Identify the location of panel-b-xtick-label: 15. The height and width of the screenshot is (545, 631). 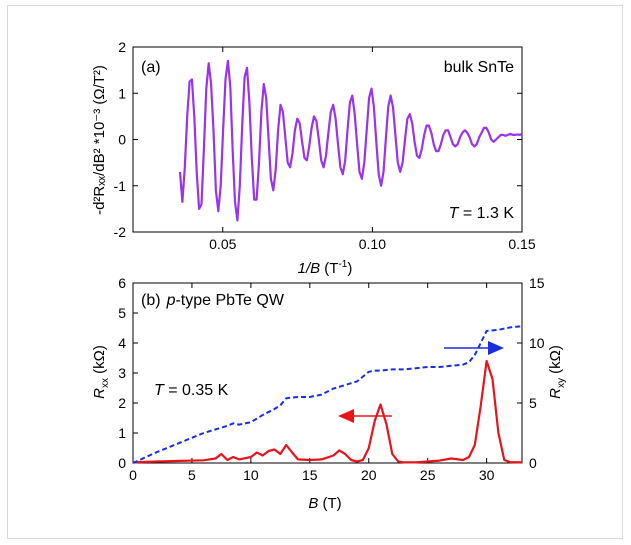
(310, 475).